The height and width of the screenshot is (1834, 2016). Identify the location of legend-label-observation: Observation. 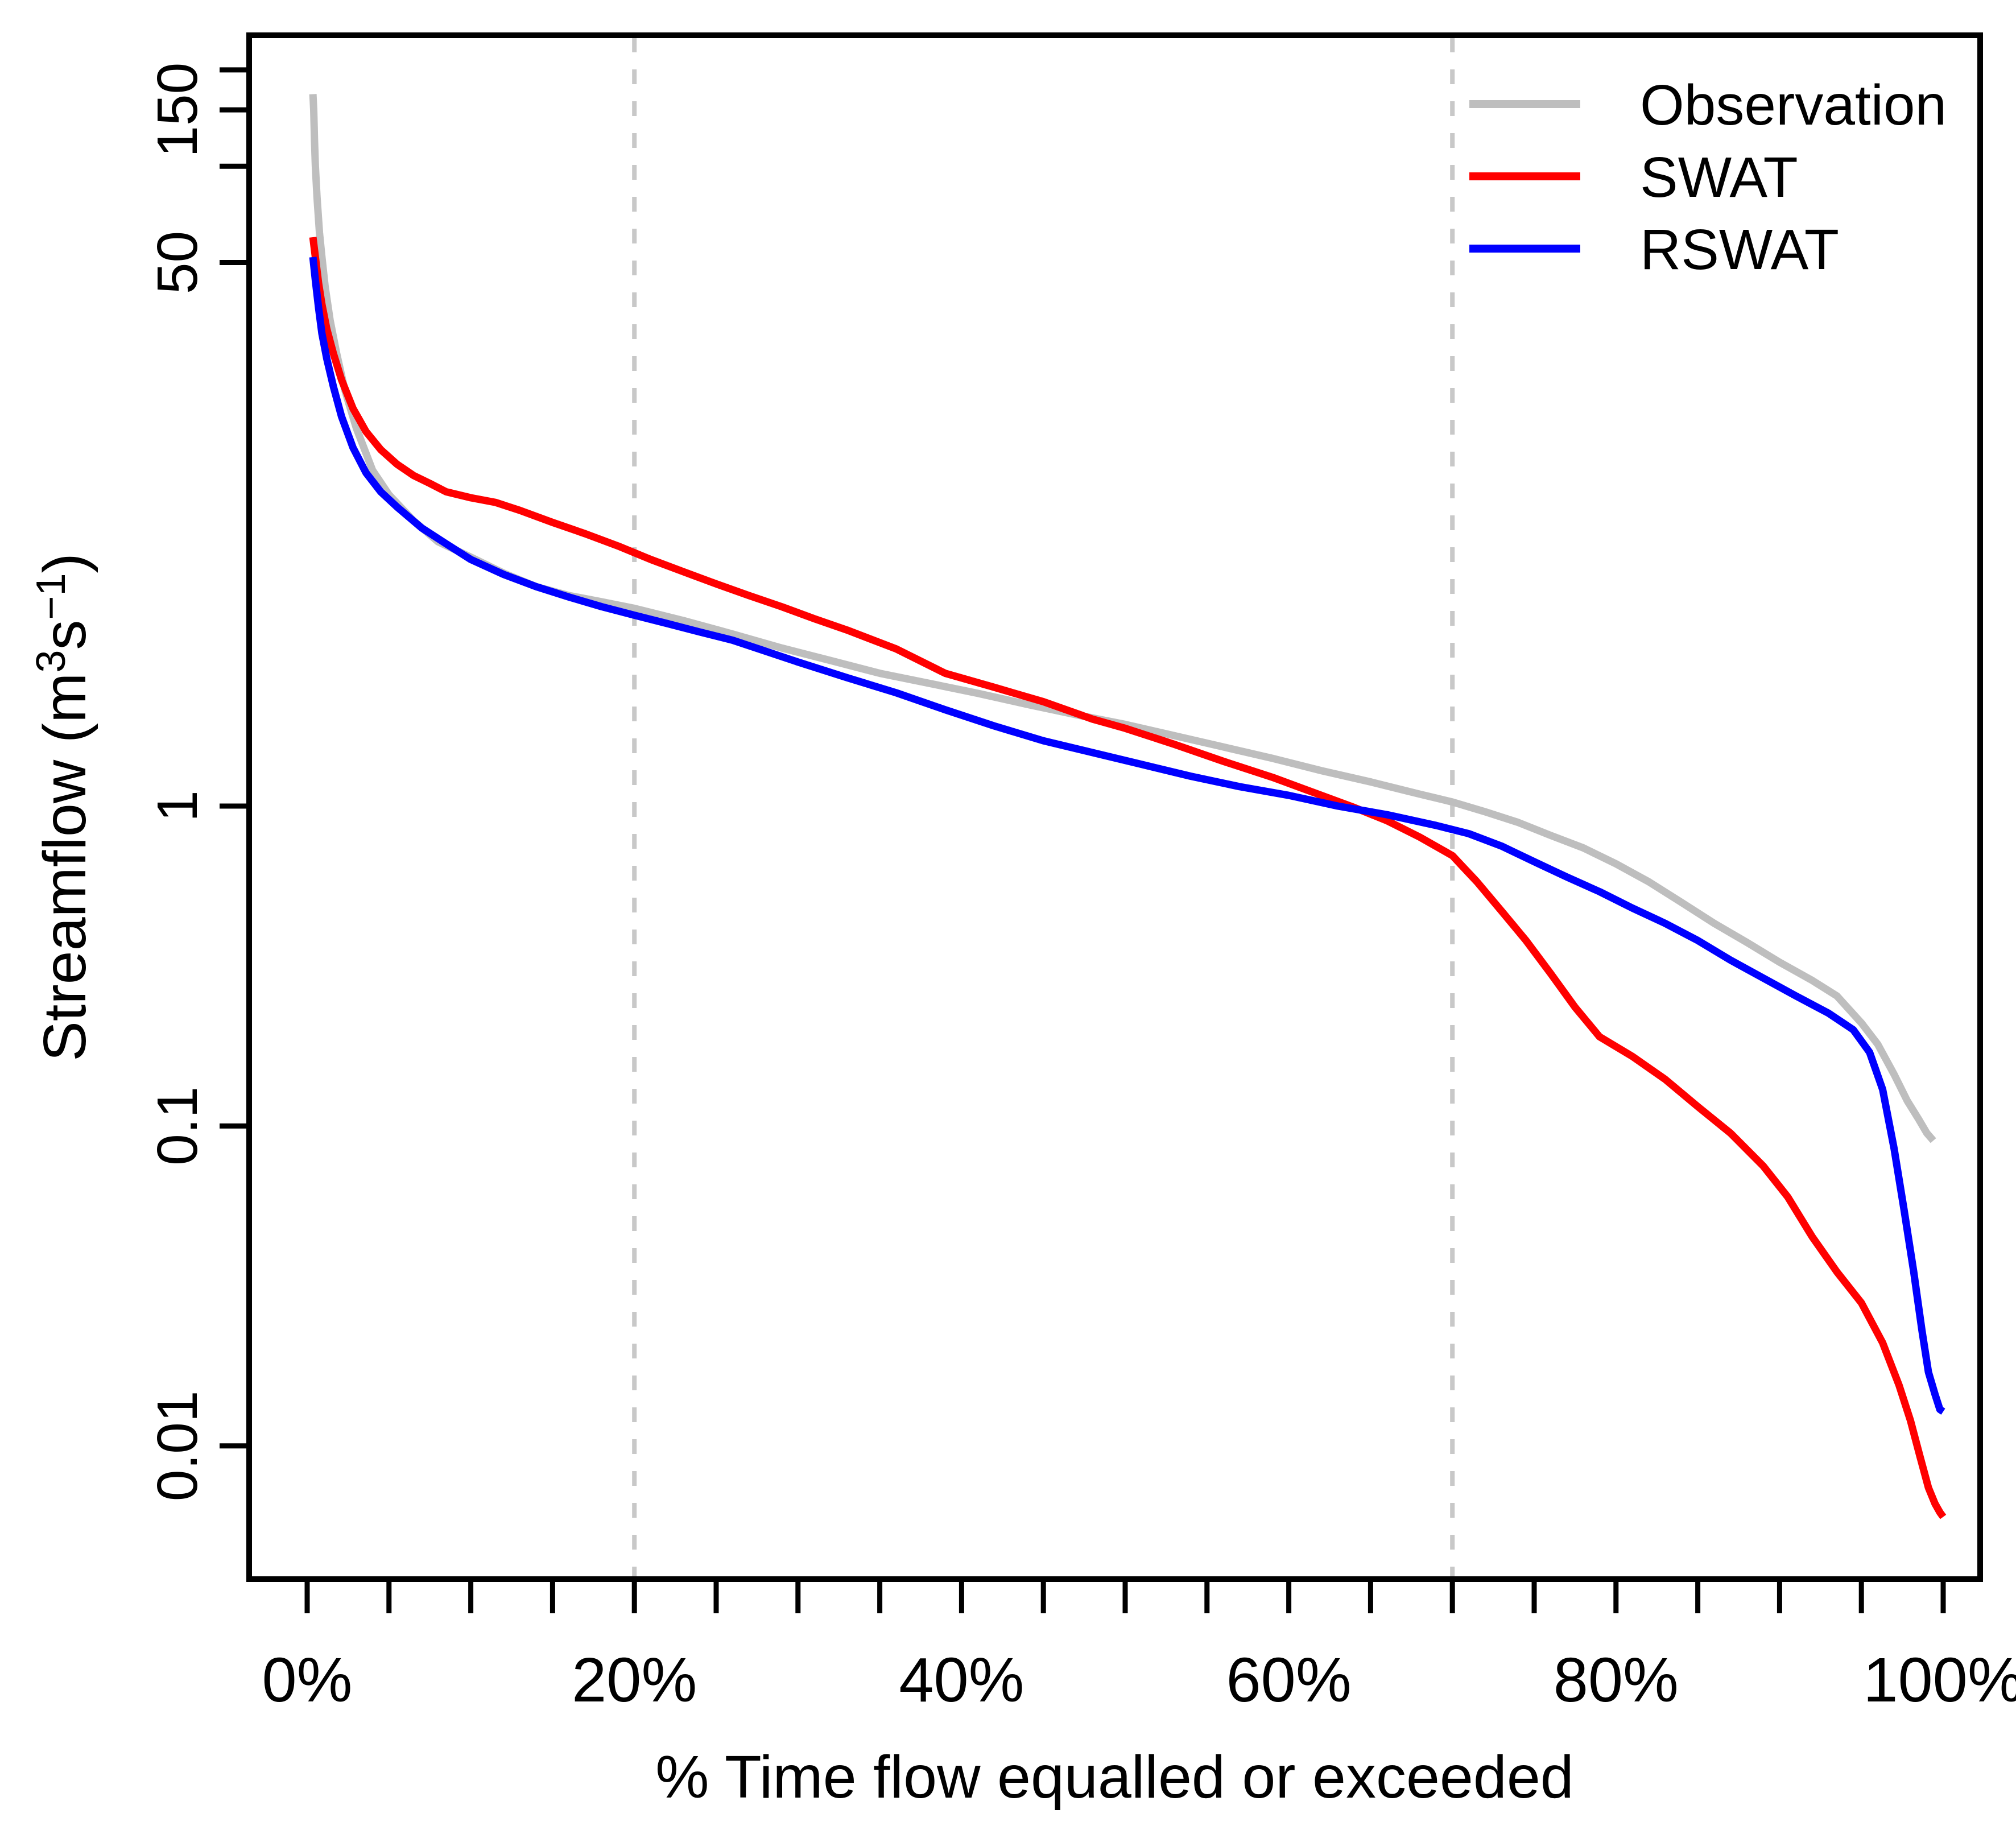
(1793, 105).